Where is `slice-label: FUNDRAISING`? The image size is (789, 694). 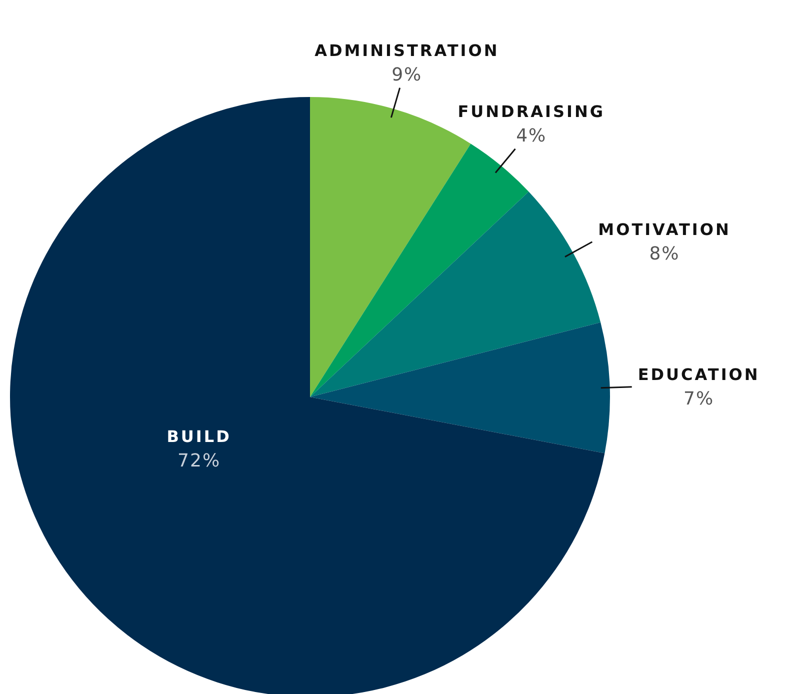
slice-label: FUNDRAISING is located at coordinates (531, 112).